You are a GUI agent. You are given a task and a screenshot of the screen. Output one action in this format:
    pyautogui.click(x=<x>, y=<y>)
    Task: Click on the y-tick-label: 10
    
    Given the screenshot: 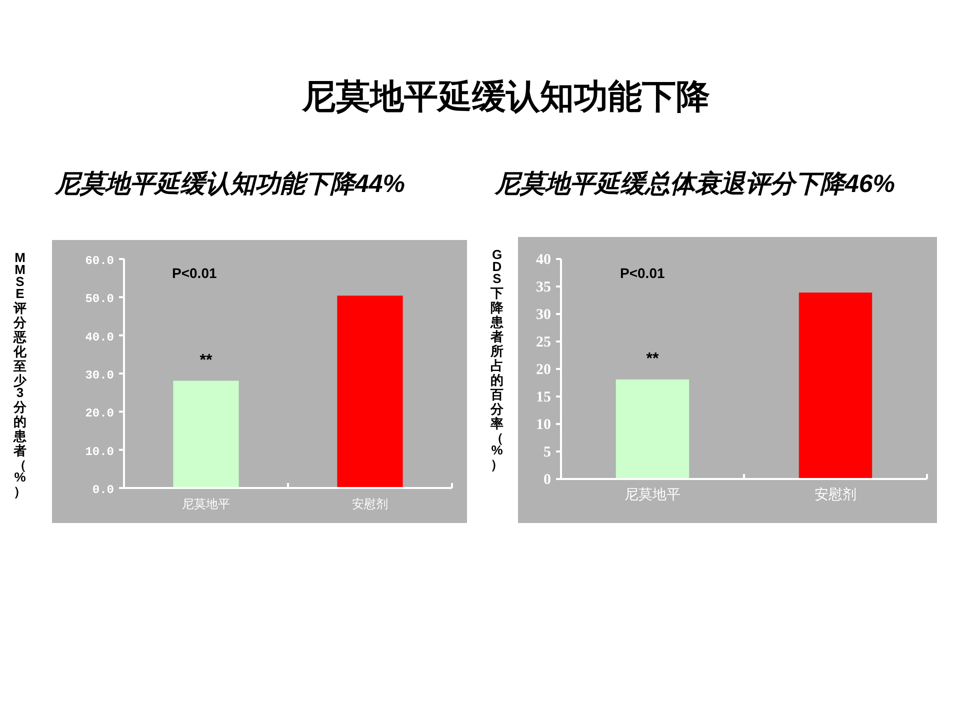 What is the action you would take?
    pyautogui.click(x=543, y=425)
    